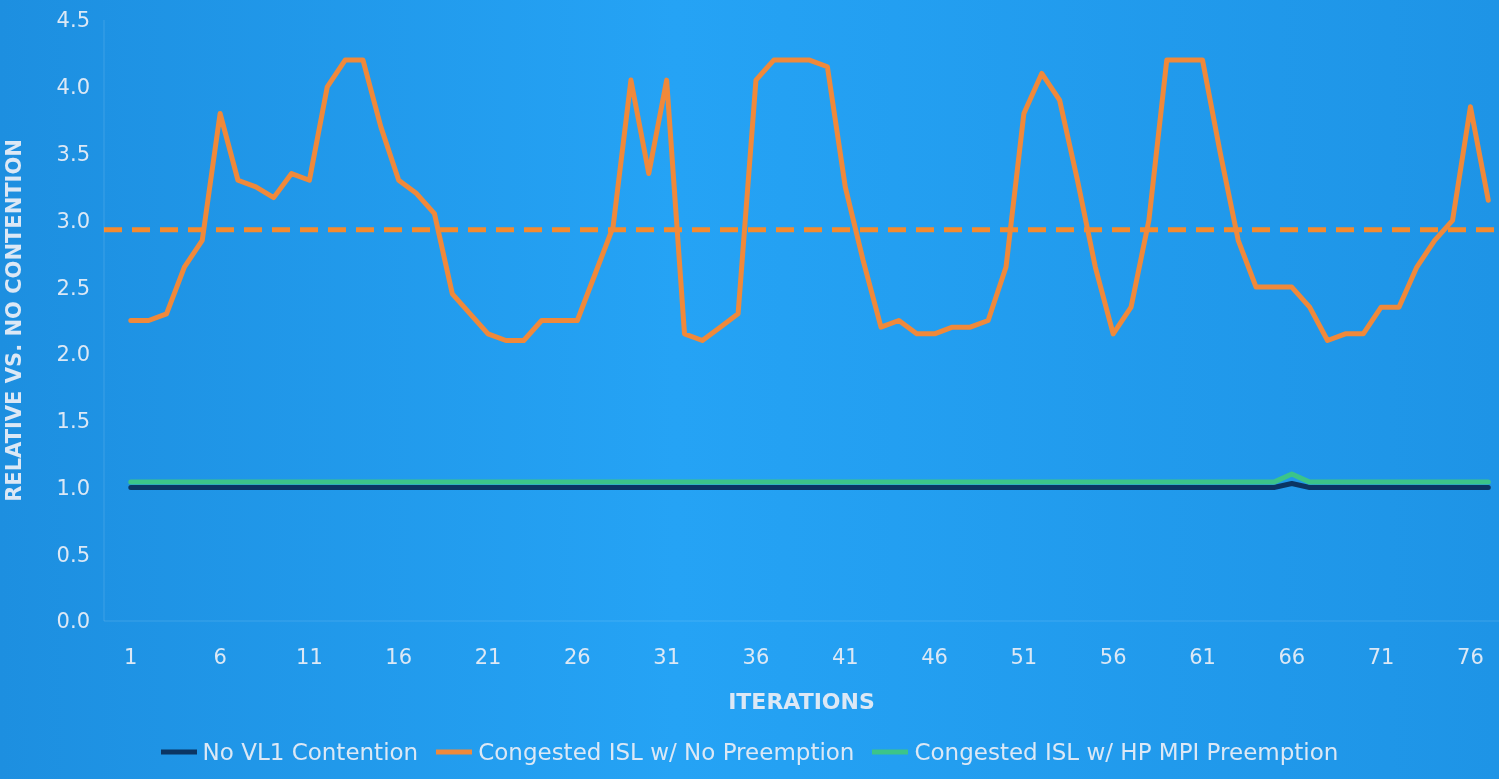  What do you see at coordinates (73, 421) in the screenshot?
I see `y-tick-label: 1.5` at bounding box center [73, 421].